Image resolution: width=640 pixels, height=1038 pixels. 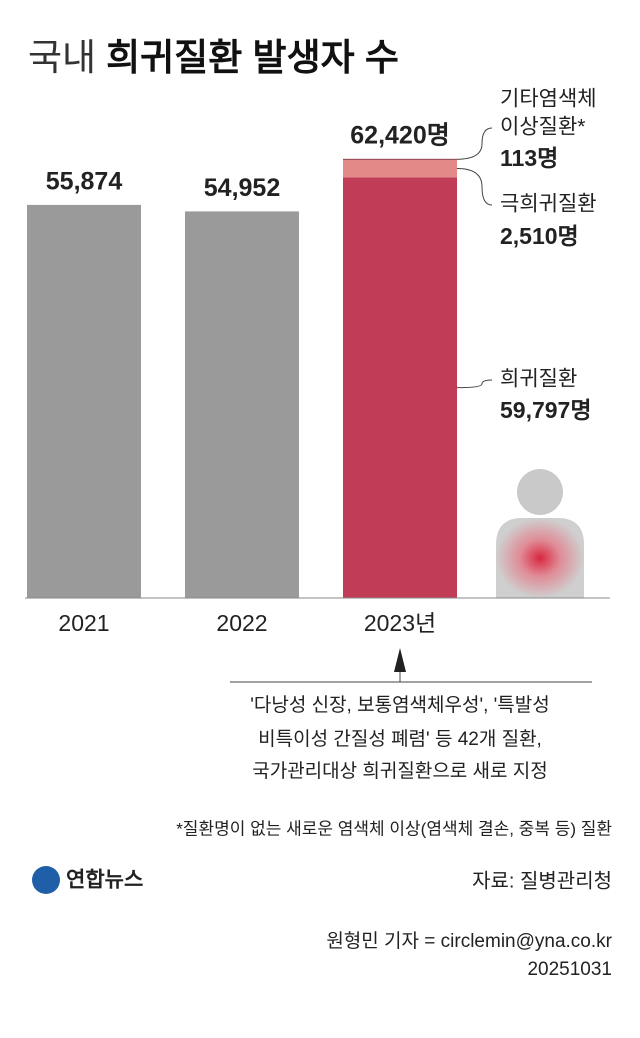 What do you see at coordinates (540, 492) in the screenshot?
I see `person-head` at bounding box center [540, 492].